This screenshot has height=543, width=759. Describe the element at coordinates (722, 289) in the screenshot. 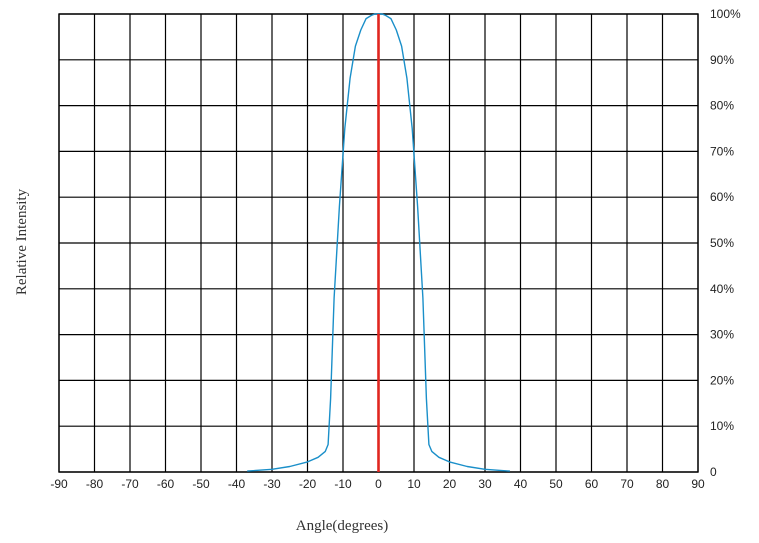

I see `y-tick-label: 40%` at that location.